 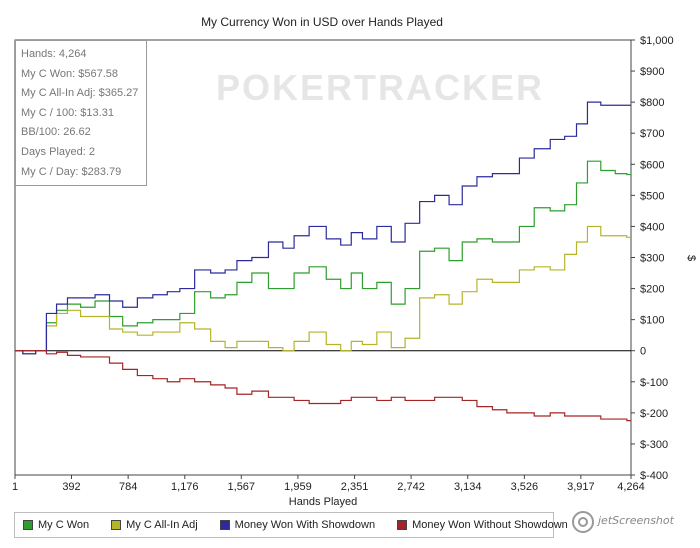 I want to click on x-tick-label: 784, so click(x=128, y=487).